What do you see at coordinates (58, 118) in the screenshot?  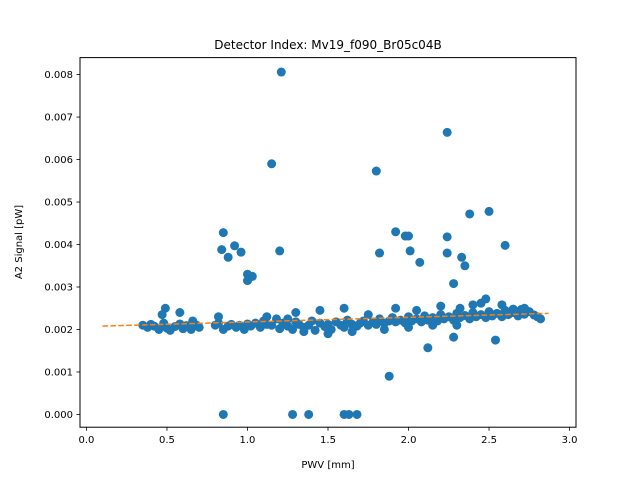 I see `y-tick-label: 0.007` at bounding box center [58, 118].